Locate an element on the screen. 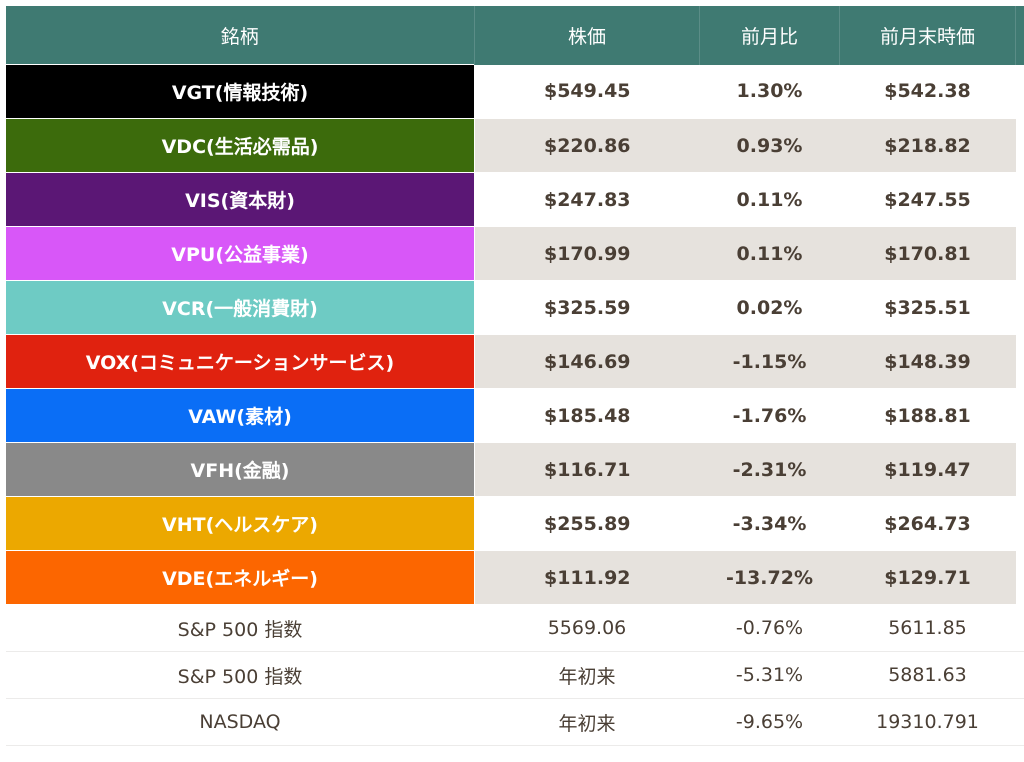  sector-change: 0.93% is located at coordinates (770, 146).